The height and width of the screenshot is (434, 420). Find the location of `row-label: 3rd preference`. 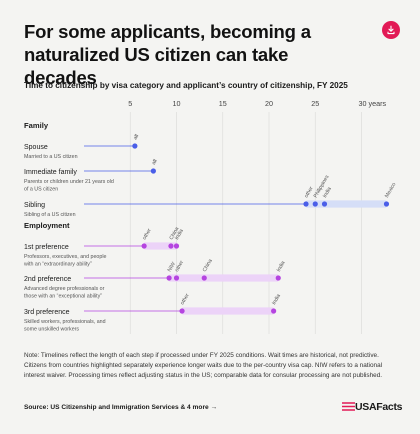

row-label: 3rd preference is located at coordinates (47, 312).